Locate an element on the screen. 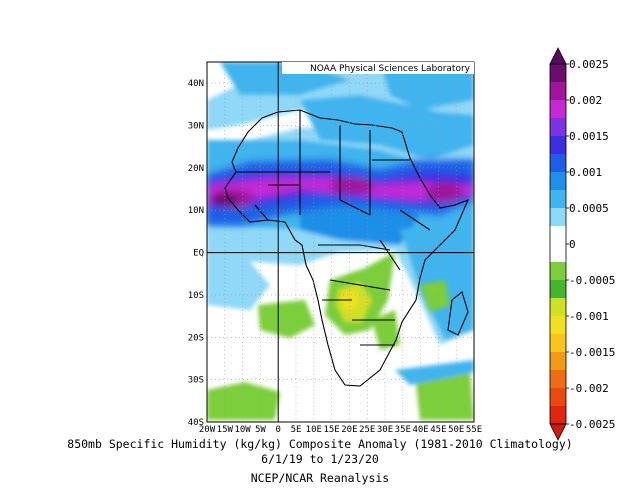  colorbar-tick-label: -0.002 is located at coordinates (589, 388).